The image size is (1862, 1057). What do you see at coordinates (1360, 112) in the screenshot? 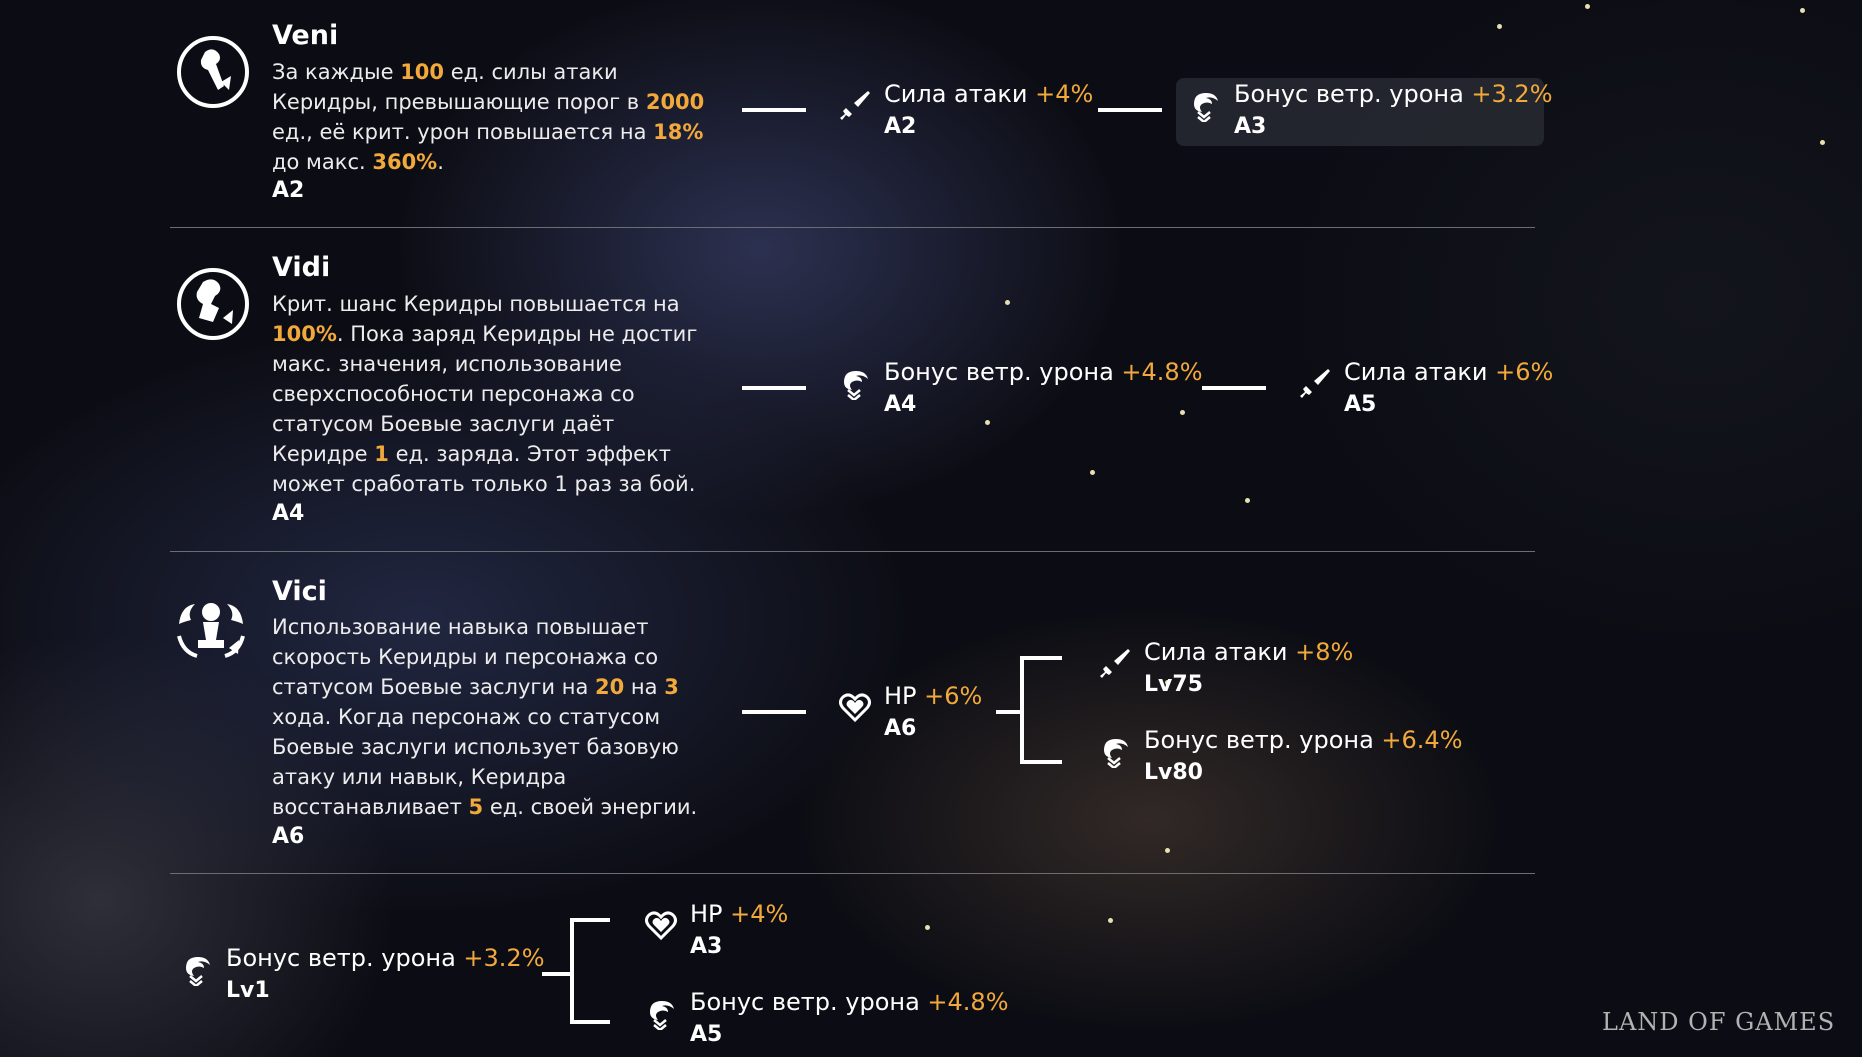
I see `stat-node-selected-bg` at bounding box center [1360, 112].